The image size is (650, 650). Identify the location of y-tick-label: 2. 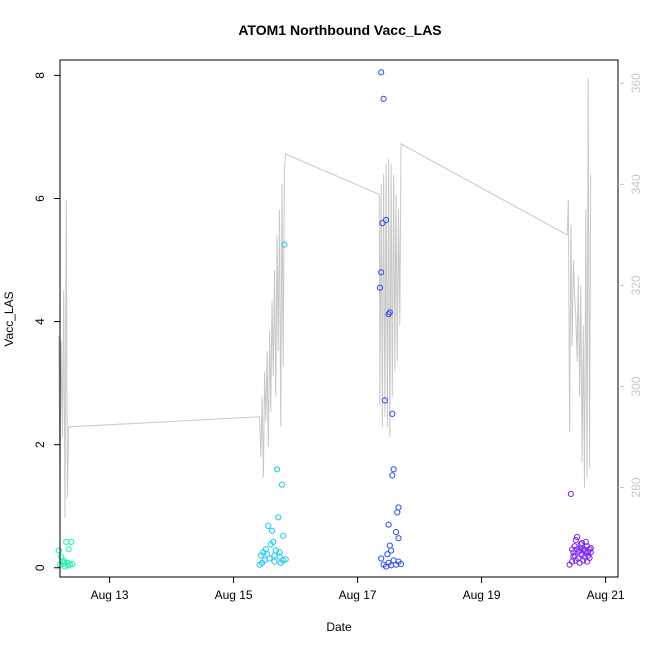
(40, 444).